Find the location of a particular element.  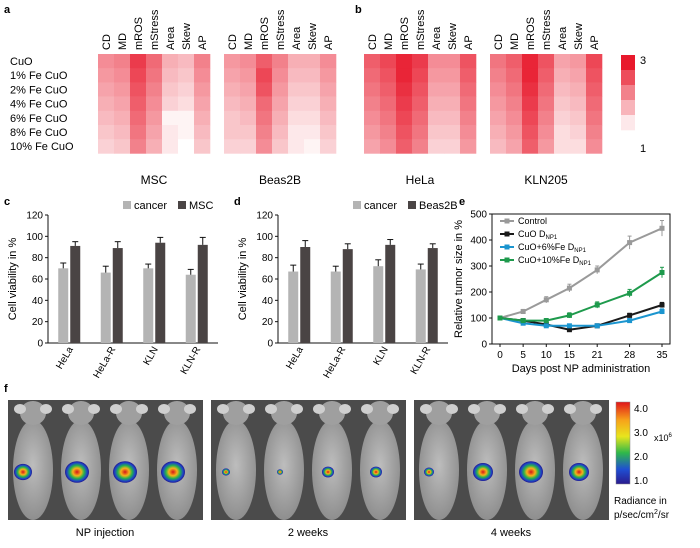

heatmap-title: HeLa is located at coordinates (420, 180).